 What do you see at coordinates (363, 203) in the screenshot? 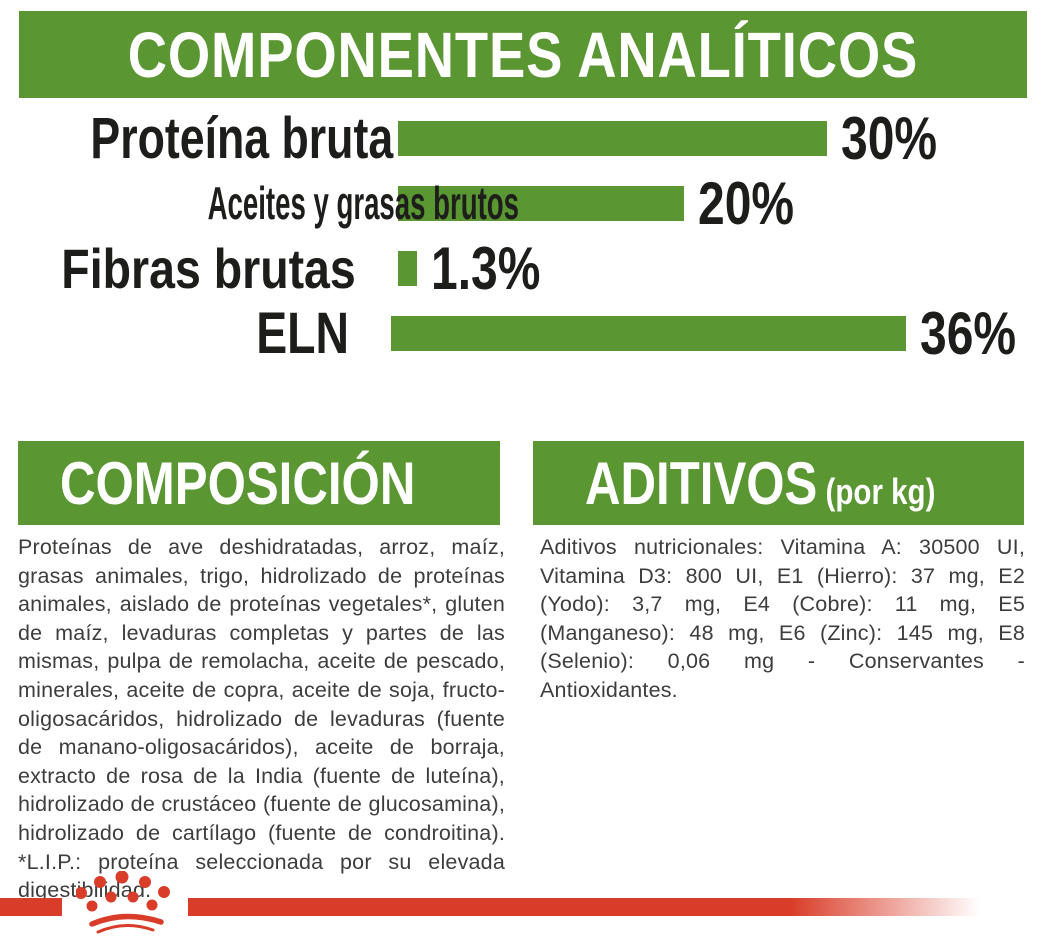
I see `chart-category-label: Aceites y grasas brutos` at bounding box center [363, 203].